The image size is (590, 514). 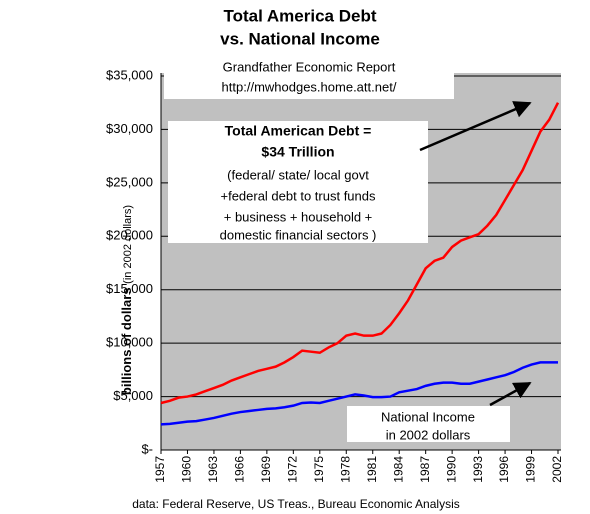 What do you see at coordinates (240, 469) in the screenshot?
I see `x-tick-label: 1966` at bounding box center [240, 469].